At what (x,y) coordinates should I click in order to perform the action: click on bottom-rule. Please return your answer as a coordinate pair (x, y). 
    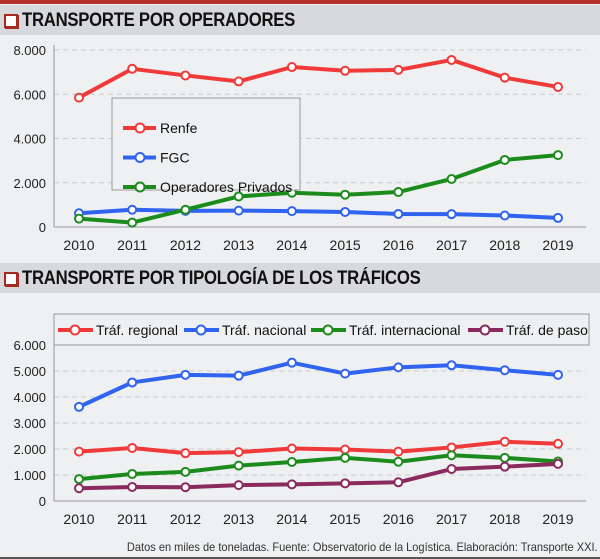
    Looking at the image, I should click on (300, 558).